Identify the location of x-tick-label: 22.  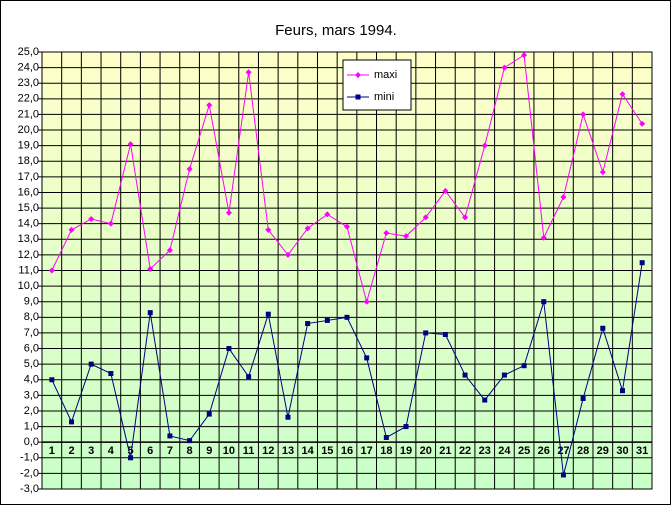
(465, 451).